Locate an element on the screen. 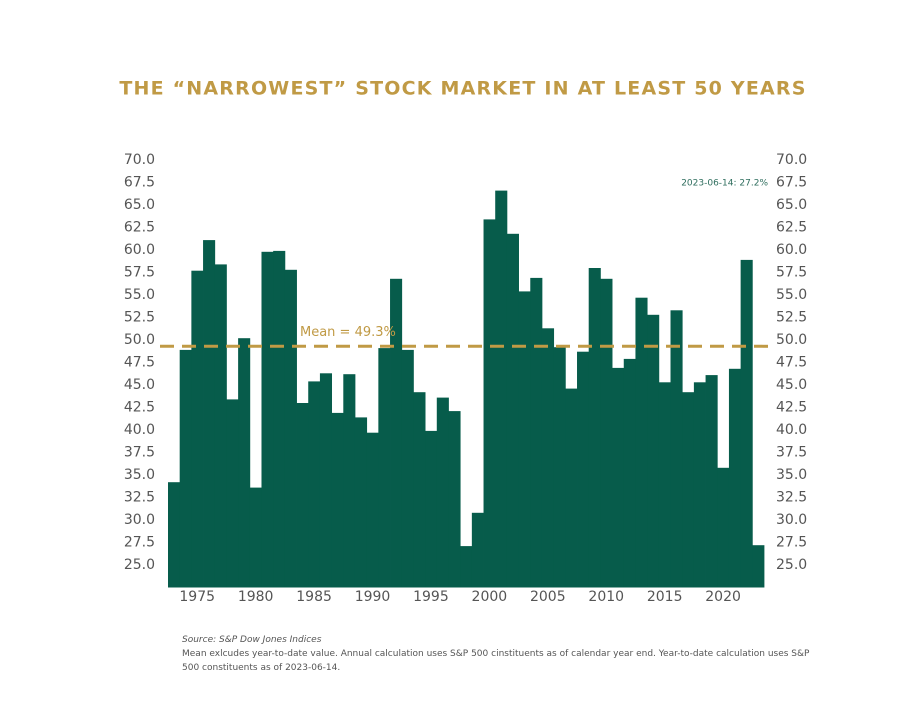 Image resolution: width=920 pixels, height=705 pixels. x-tick-label: 2020 is located at coordinates (723, 597).